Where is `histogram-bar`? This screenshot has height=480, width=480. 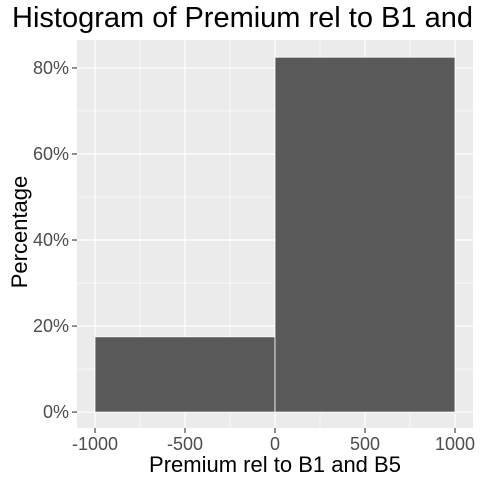
histogram-bar is located at coordinates (185, 374).